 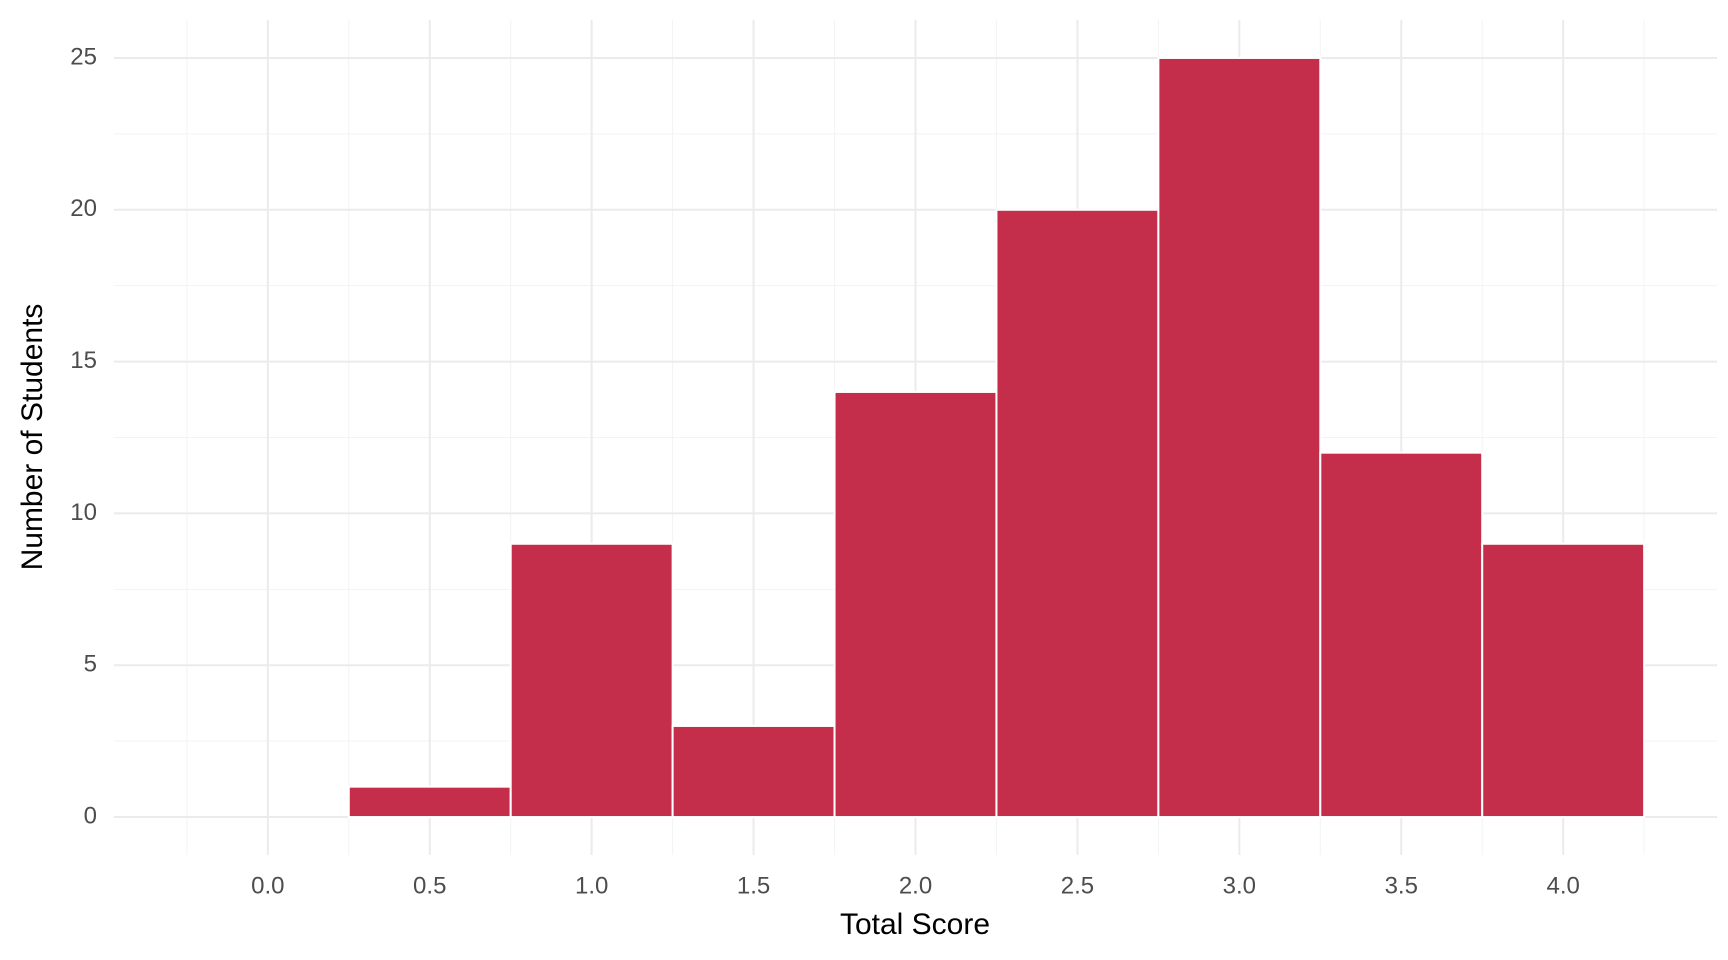 What do you see at coordinates (83, 208) in the screenshot?
I see `y-tick-label: 20` at bounding box center [83, 208].